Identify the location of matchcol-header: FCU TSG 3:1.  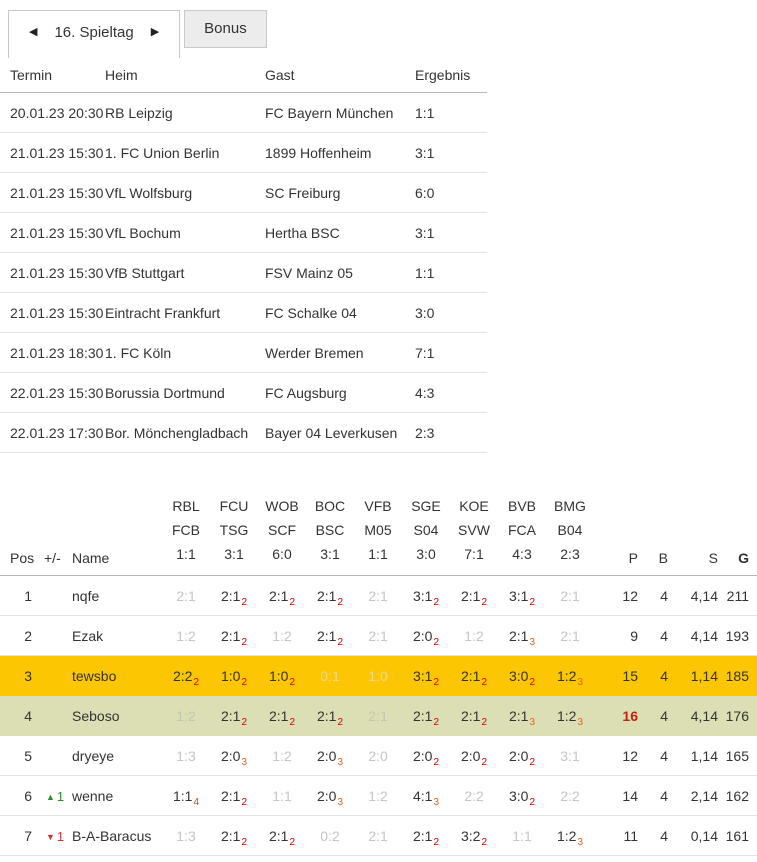
(234, 535).